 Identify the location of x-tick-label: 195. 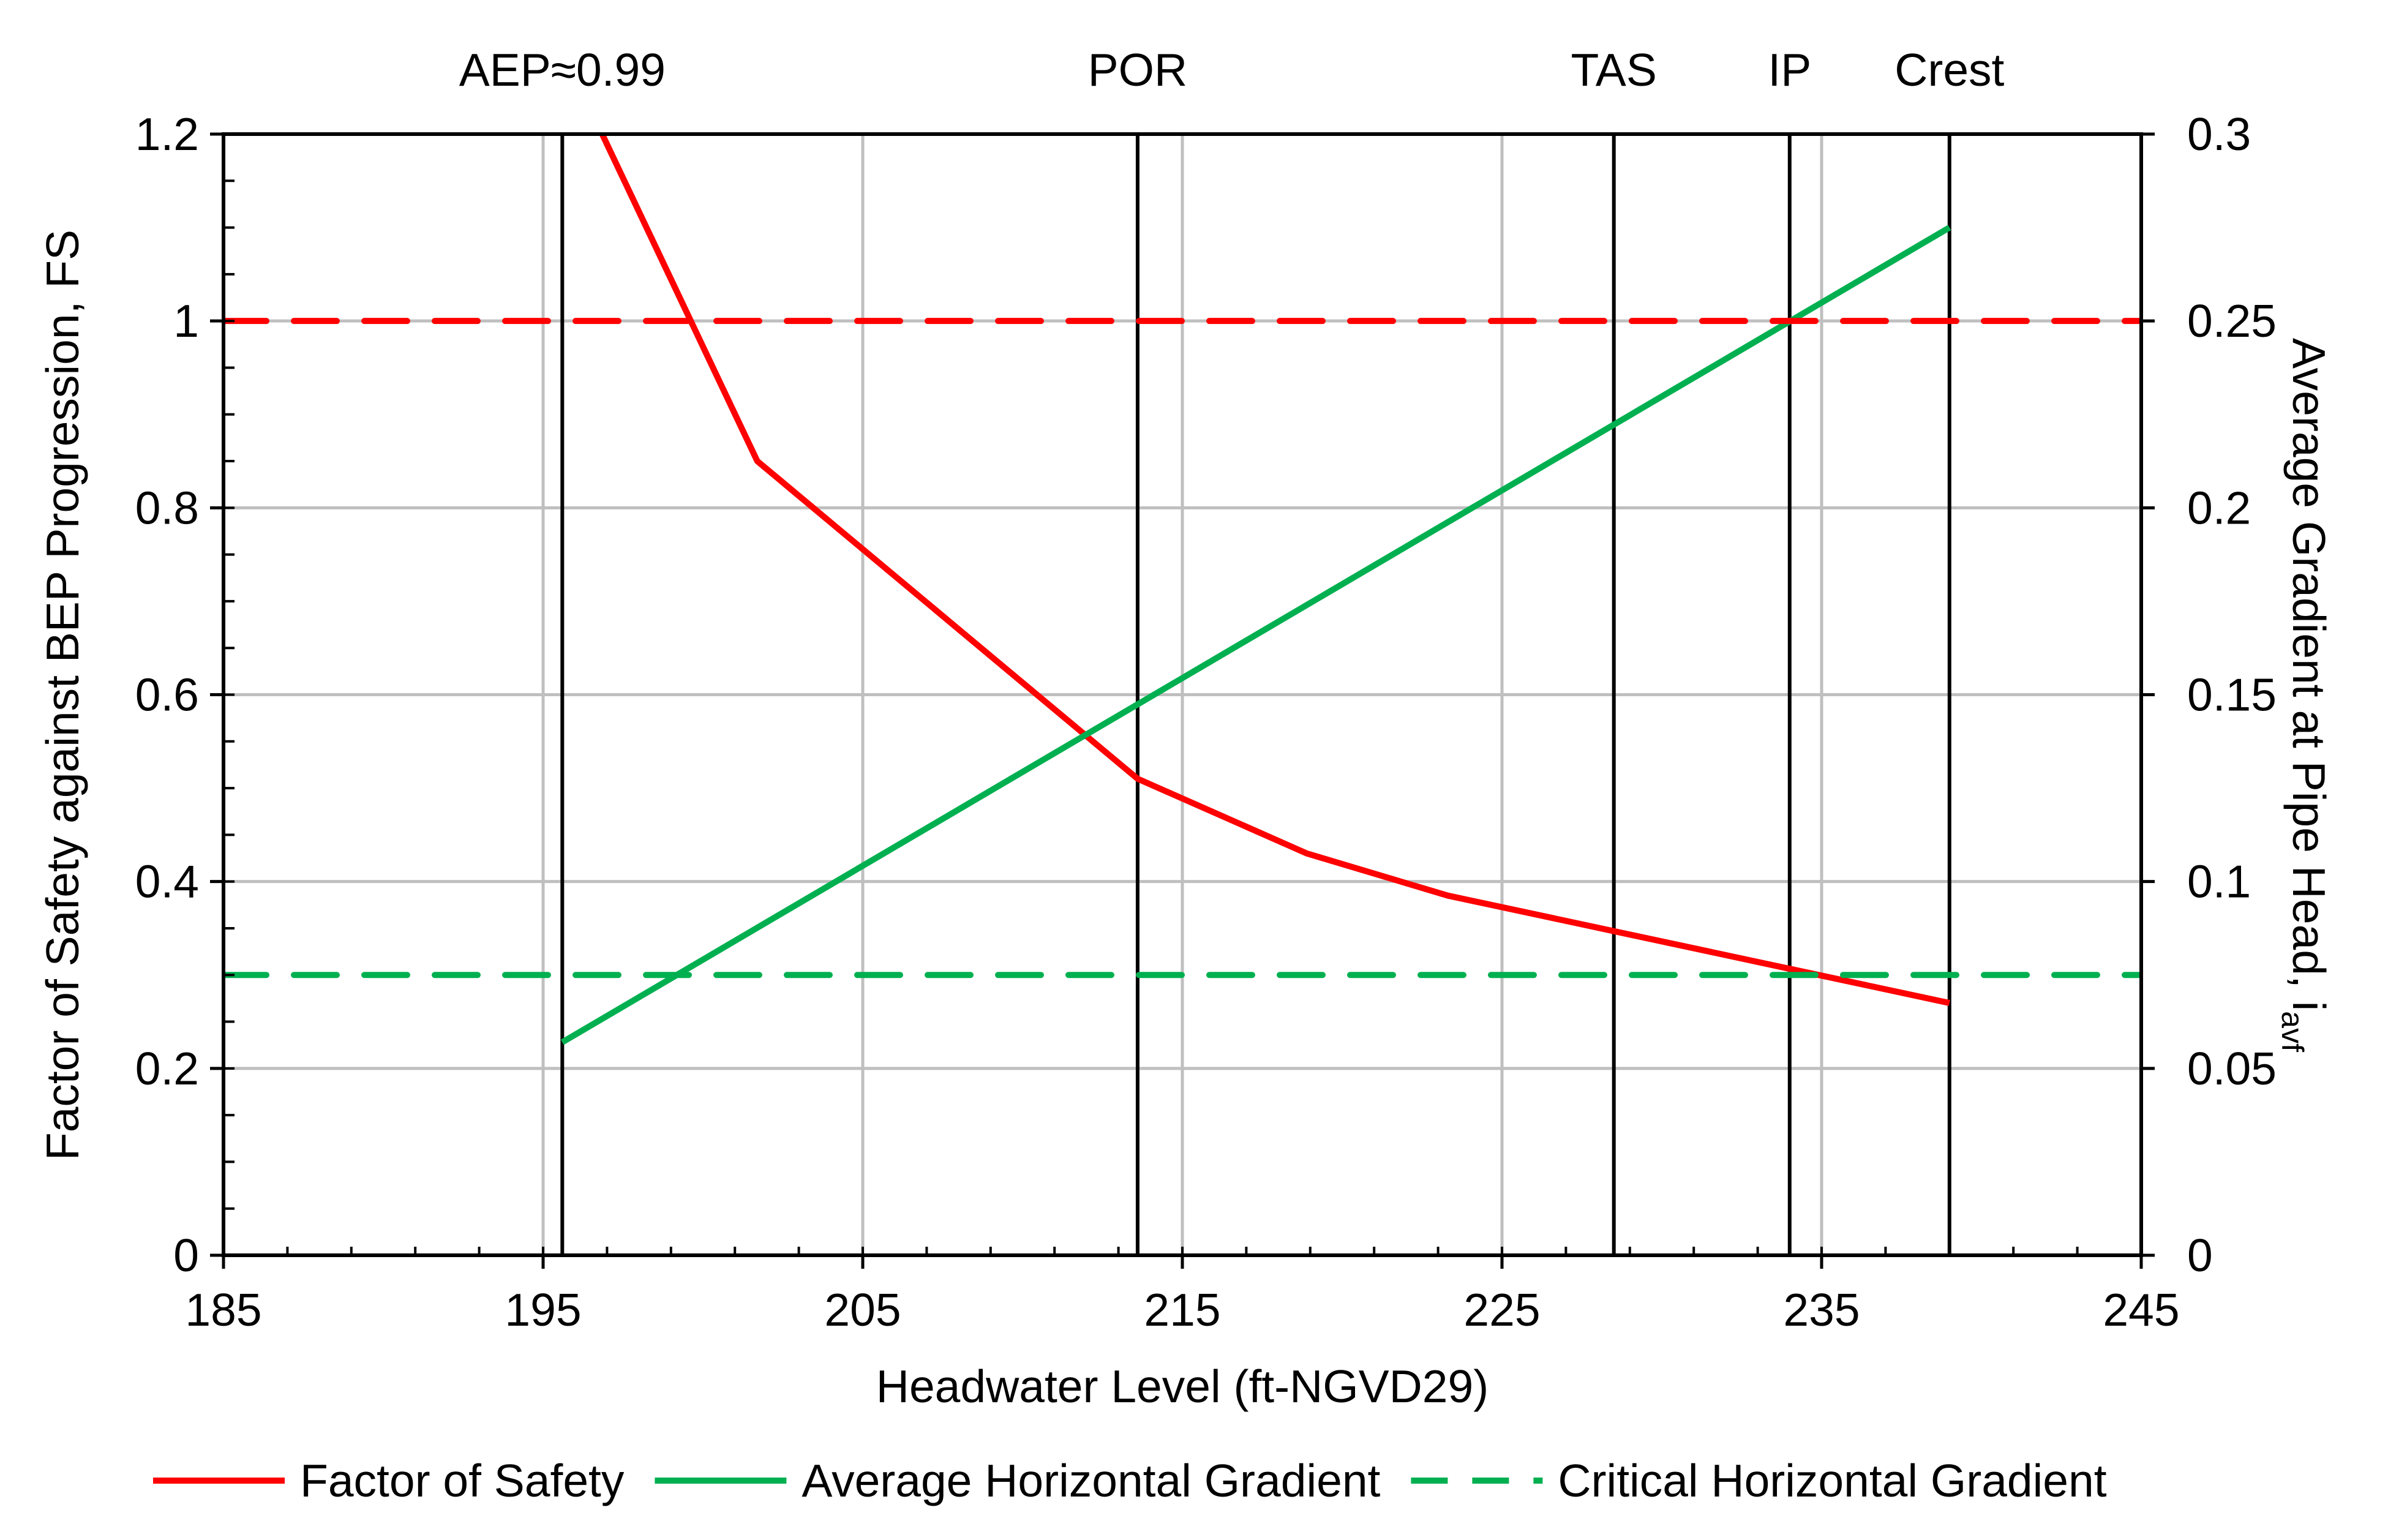
(543, 1310).